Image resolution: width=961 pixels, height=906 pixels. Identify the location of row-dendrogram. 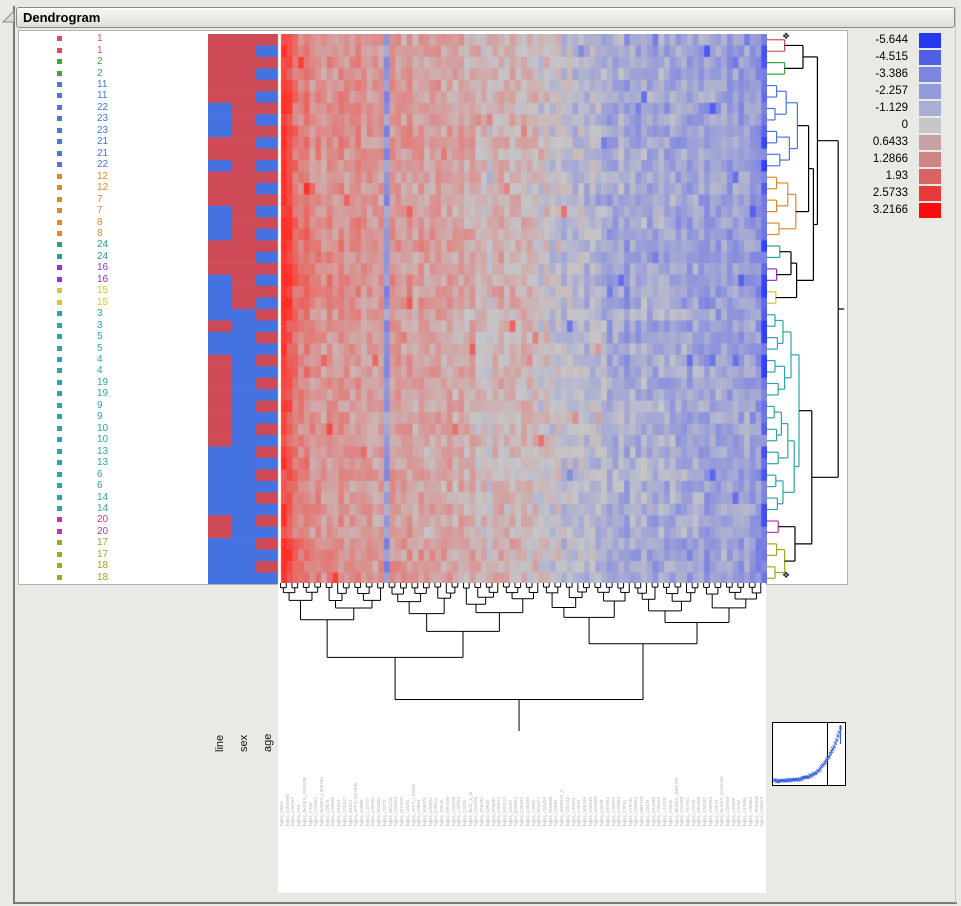
(807, 309).